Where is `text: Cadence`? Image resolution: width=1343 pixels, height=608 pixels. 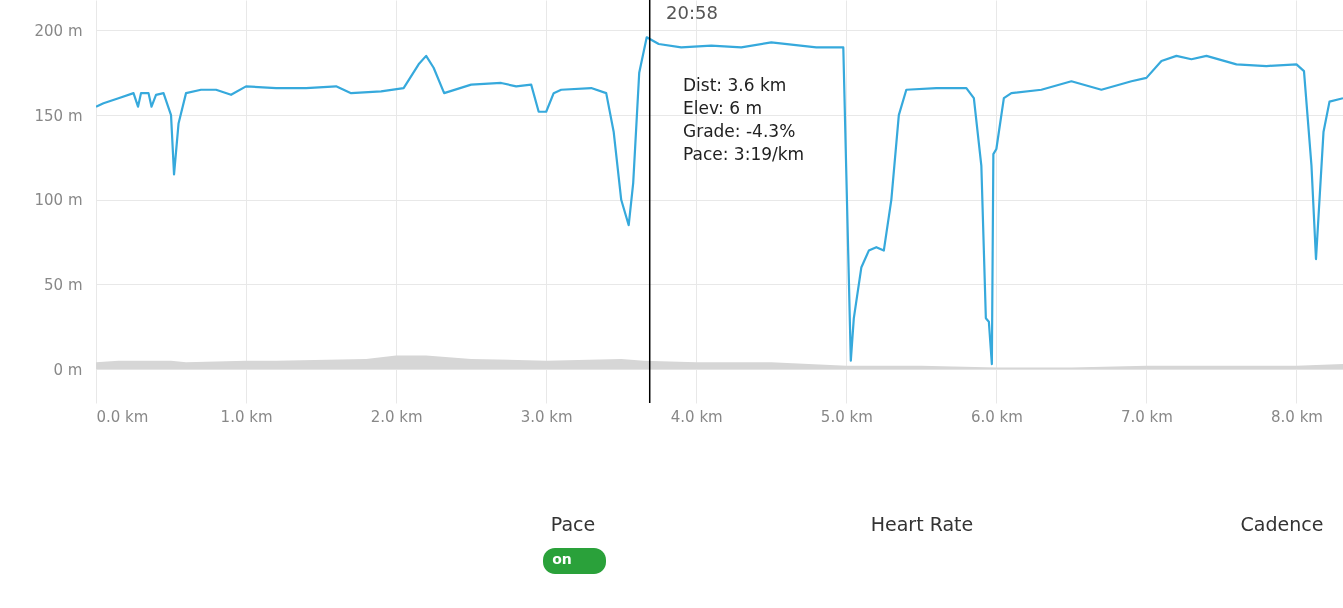 text: Cadence is located at coordinates (1282, 524).